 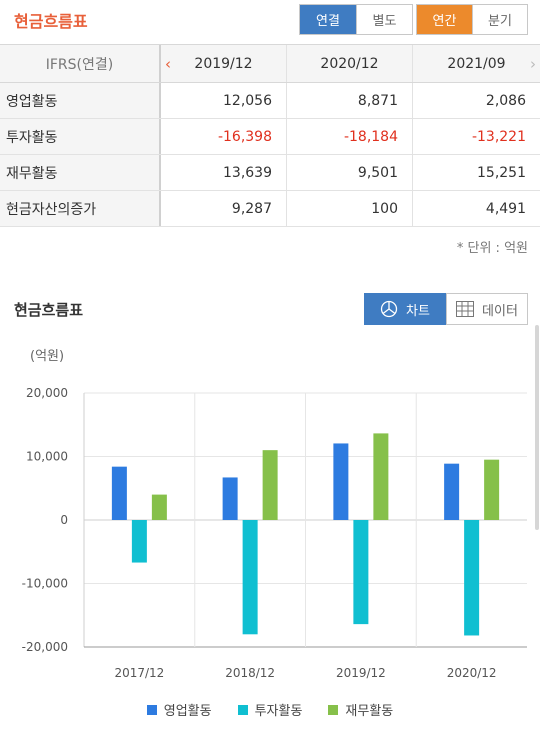 I want to click on table-cell: 9,501, so click(x=350, y=172).